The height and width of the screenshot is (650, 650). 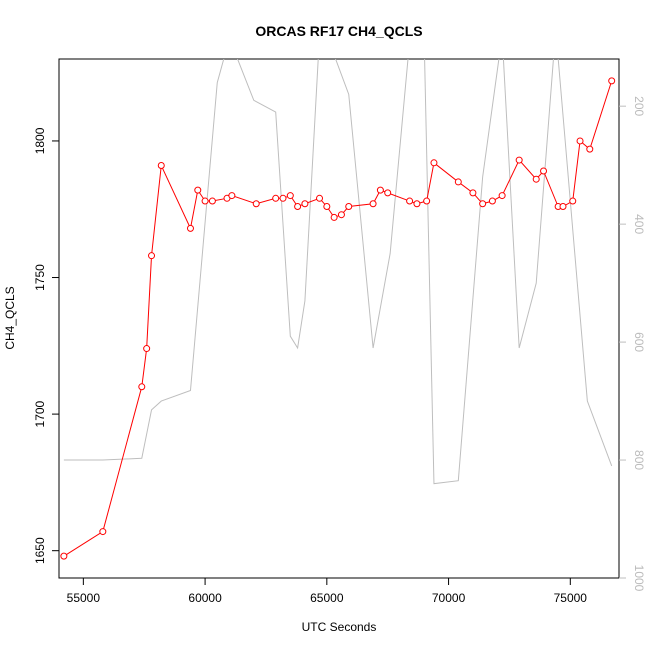 What do you see at coordinates (40, 550) in the screenshot?
I see `y-tick-label: 1650` at bounding box center [40, 550].